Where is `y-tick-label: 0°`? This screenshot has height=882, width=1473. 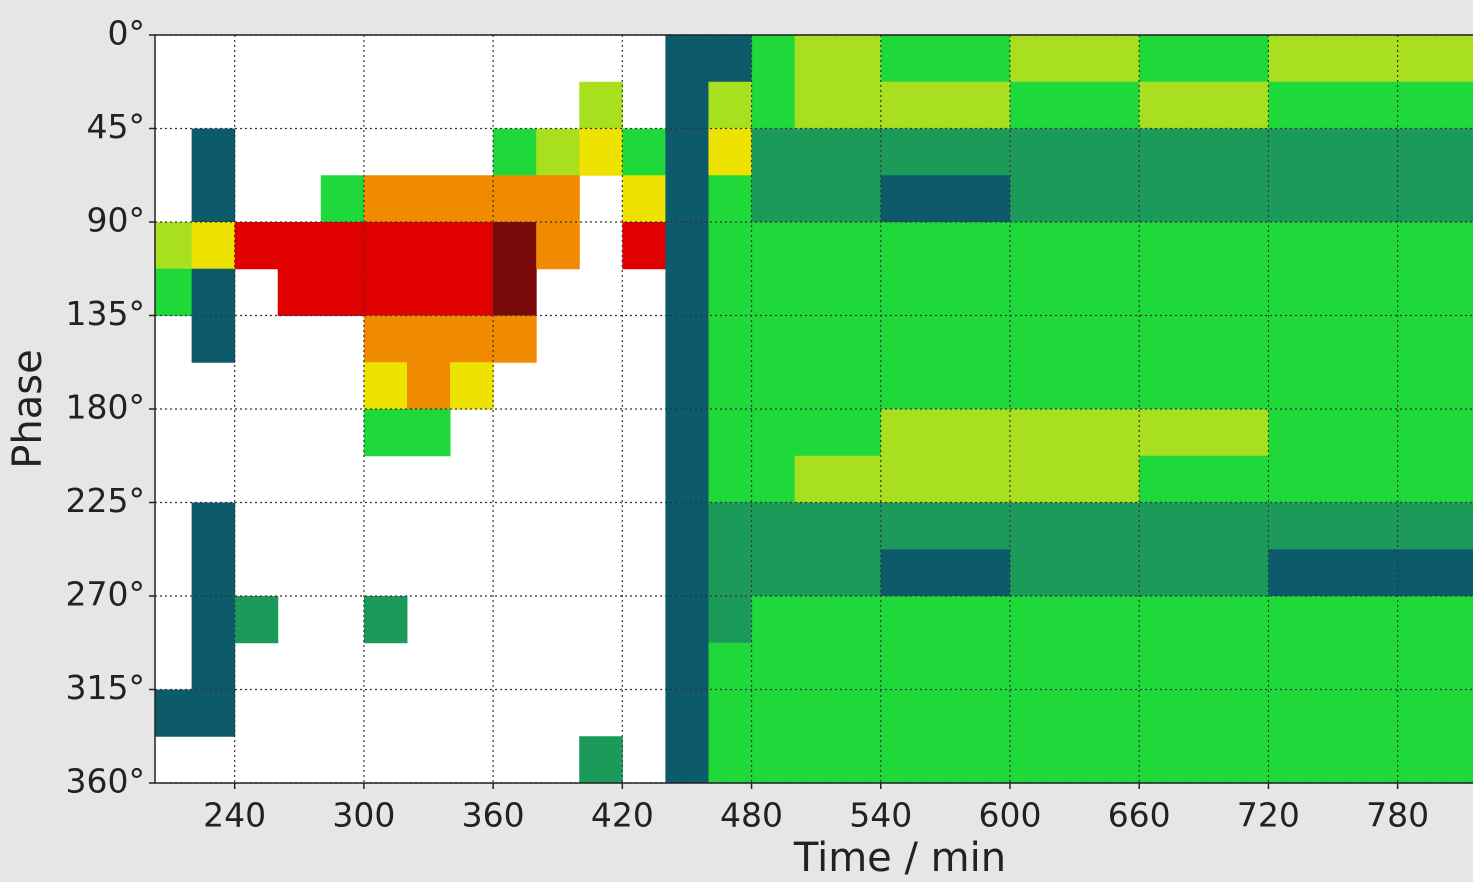
y-tick-label: 0° is located at coordinates (127, 33).